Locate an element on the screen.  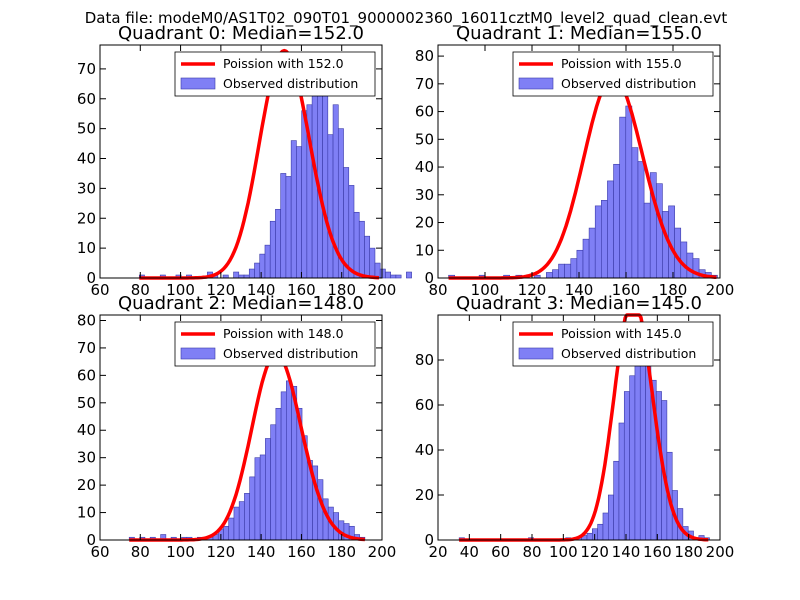
legend-label-poisson: Poission with 148.0 is located at coordinates (283, 333).